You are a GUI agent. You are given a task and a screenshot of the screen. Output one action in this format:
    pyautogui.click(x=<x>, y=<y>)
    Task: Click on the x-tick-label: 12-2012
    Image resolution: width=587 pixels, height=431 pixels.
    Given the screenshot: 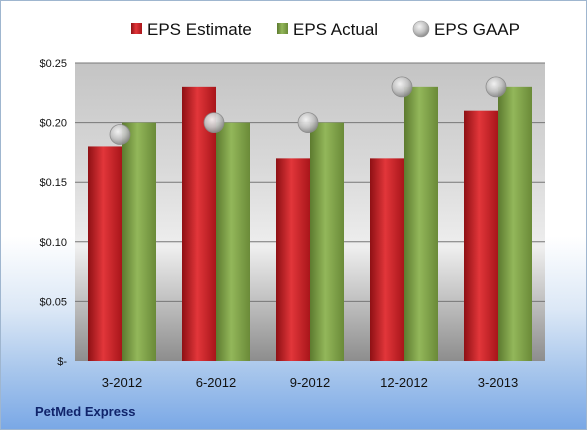 What is the action you would take?
    pyautogui.click(x=404, y=382)
    